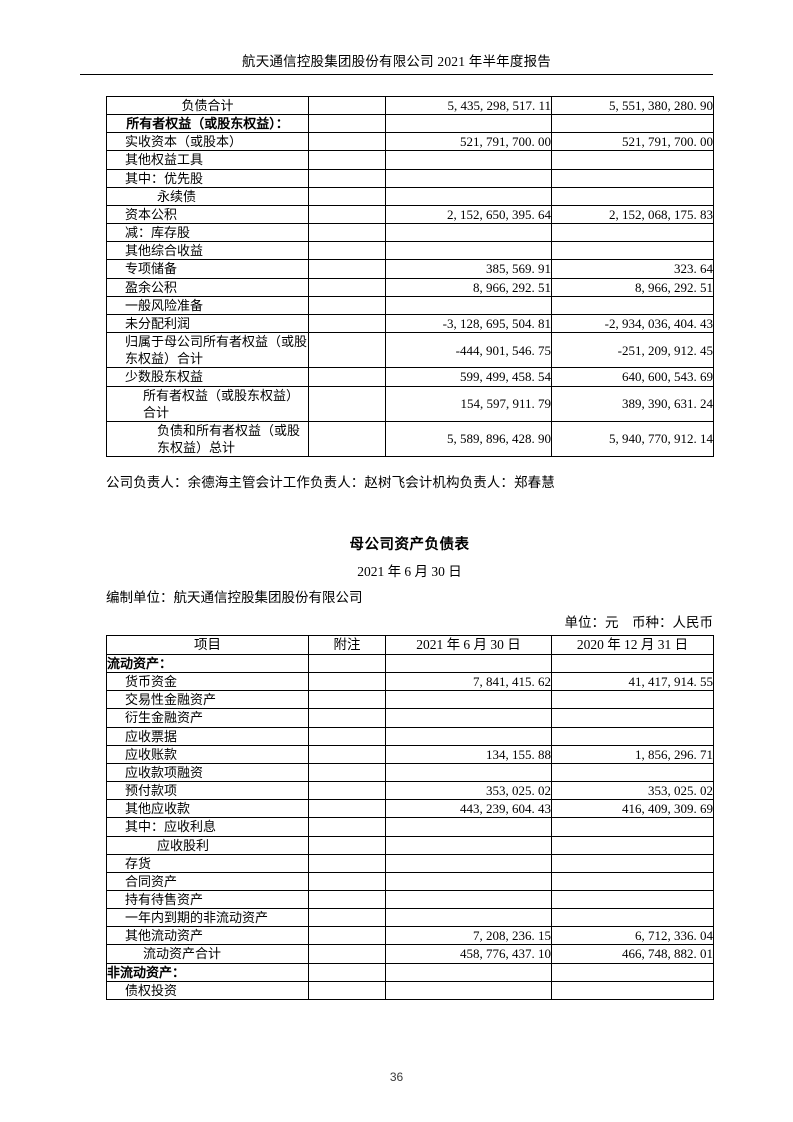 This screenshot has width=793, height=1122. I want to click on row-previous-value: 521, 791, 700. 00, so click(632, 142).